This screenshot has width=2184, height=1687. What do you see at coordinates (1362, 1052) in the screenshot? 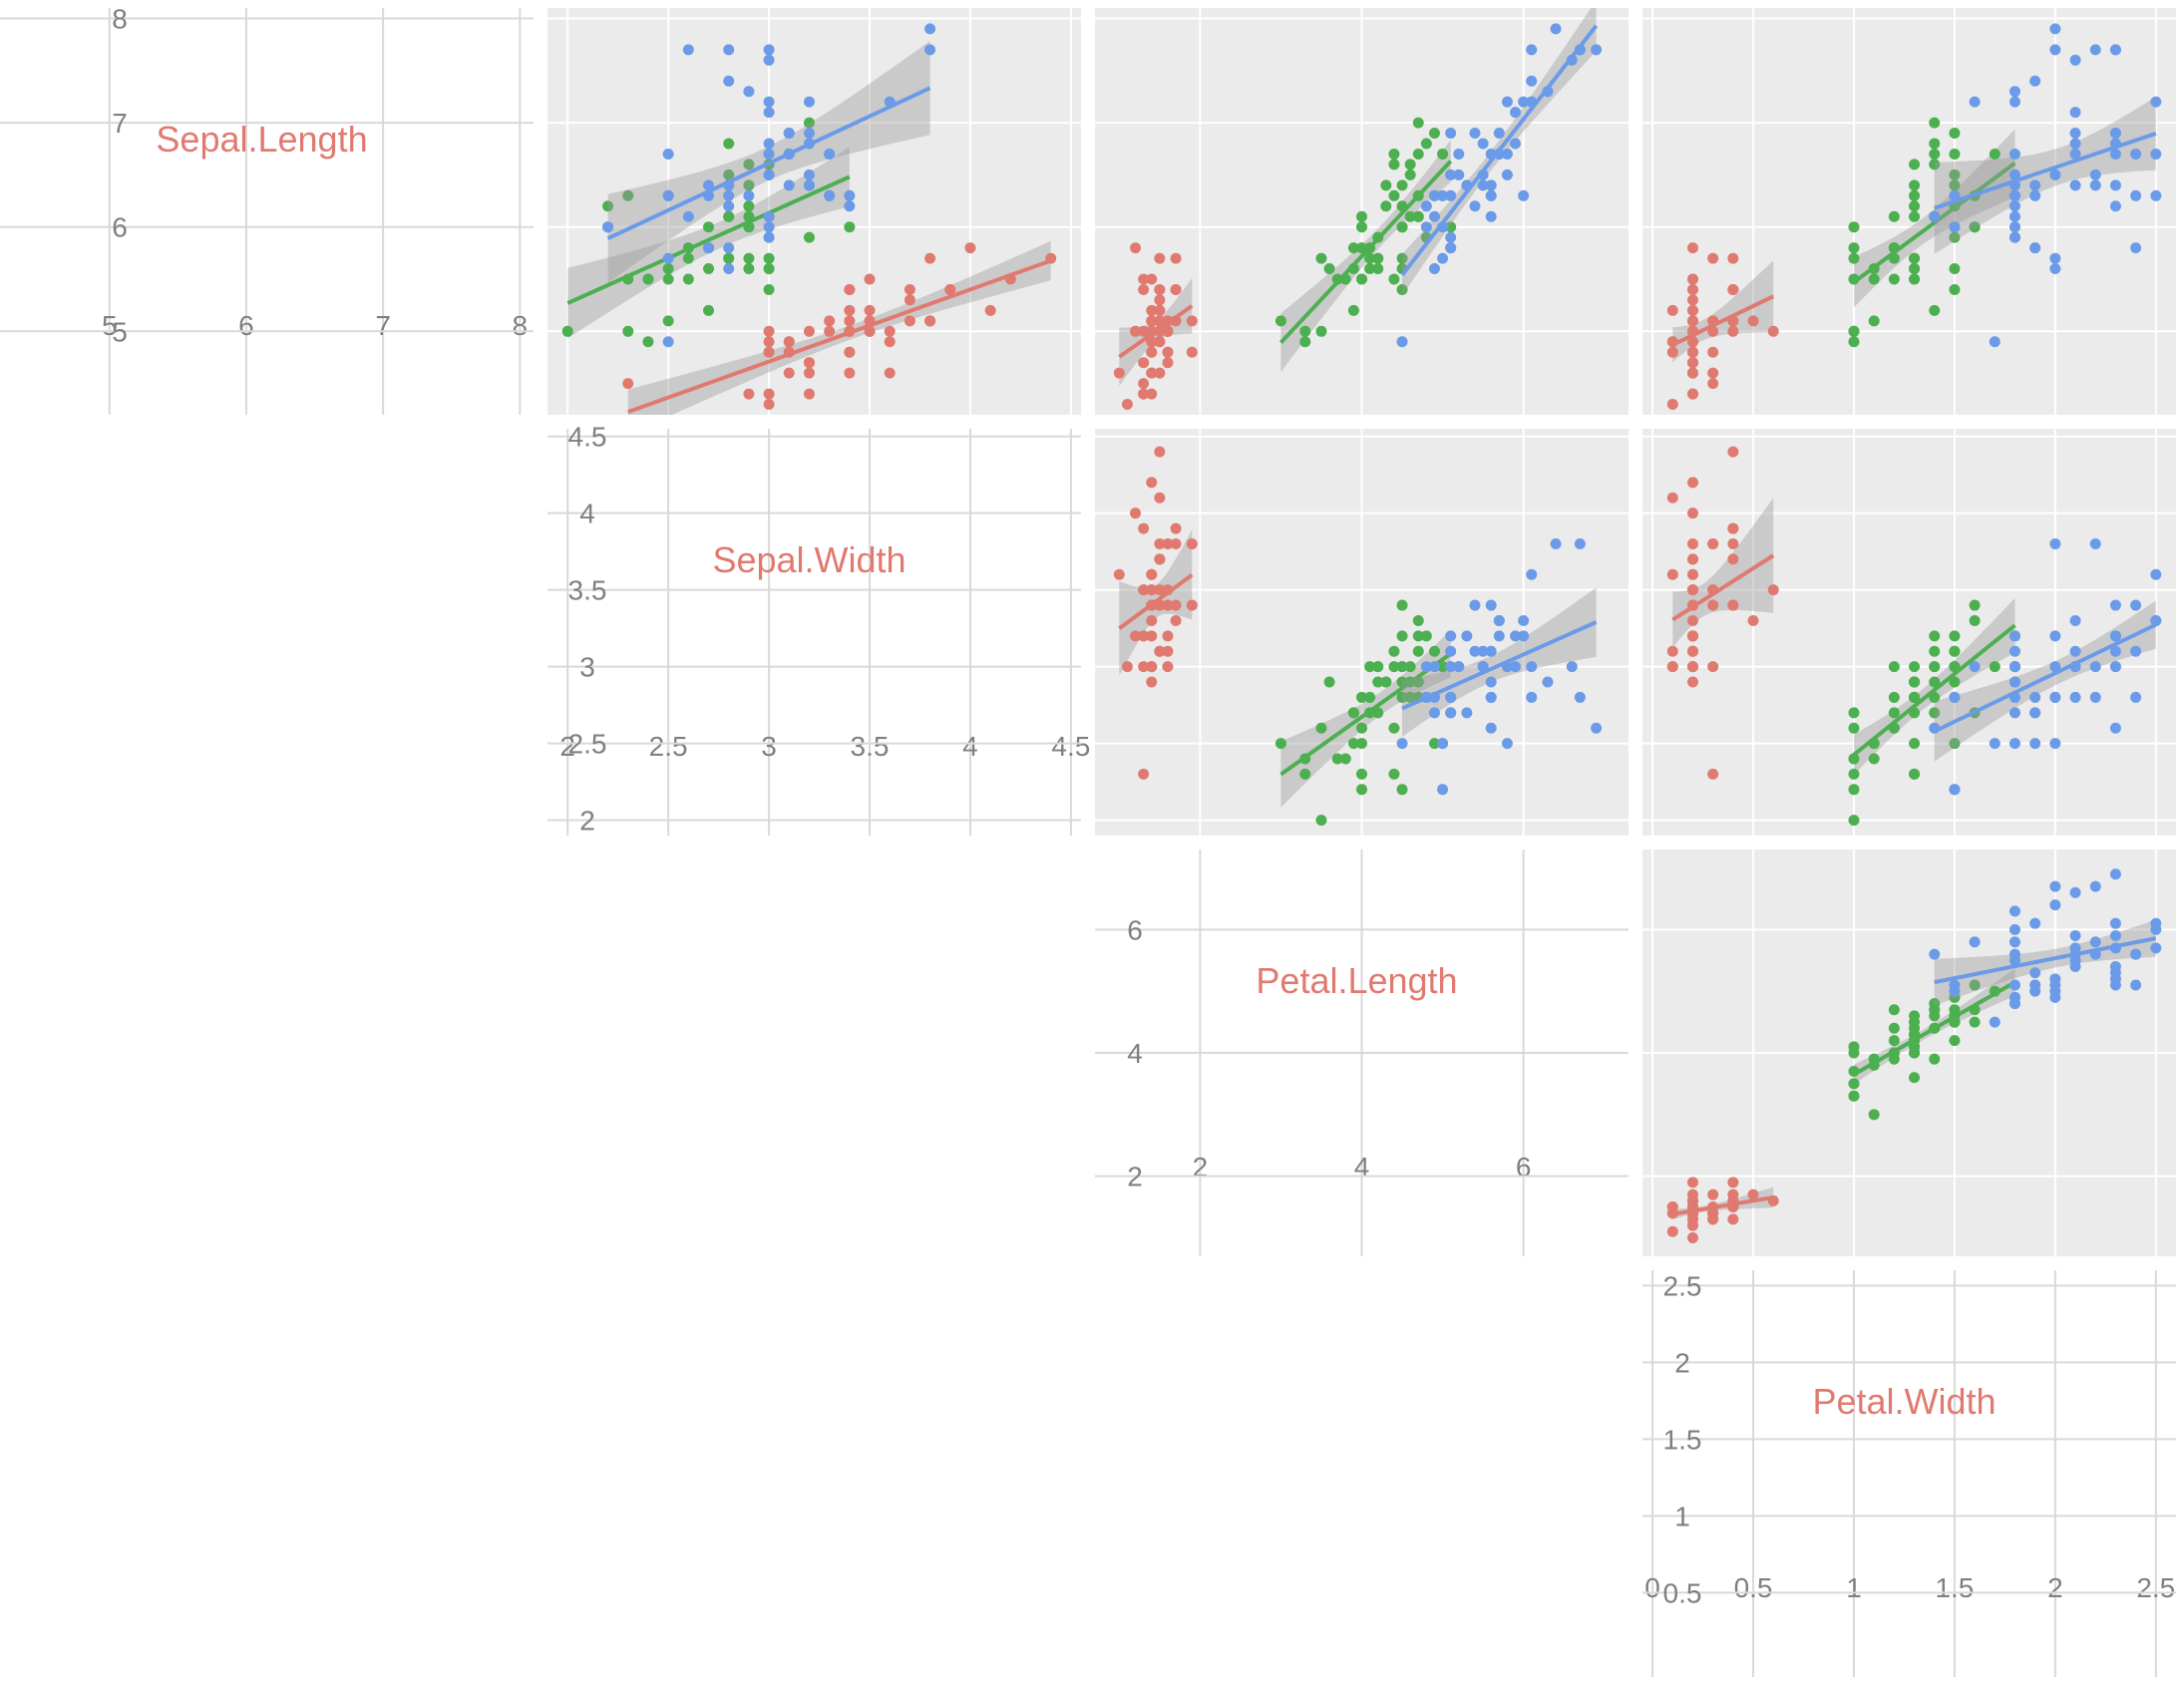
I see `diagonal-panel-petal-length: 2 4 6 2 4 6 Petal.Length` at bounding box center [1362, 1052].